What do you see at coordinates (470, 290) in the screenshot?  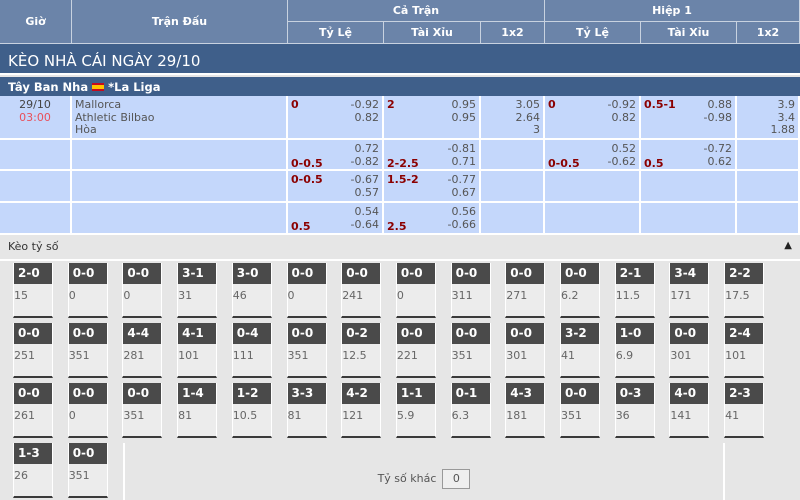 I see `score-card: 0-0 311` at bounding box center [470, 290].